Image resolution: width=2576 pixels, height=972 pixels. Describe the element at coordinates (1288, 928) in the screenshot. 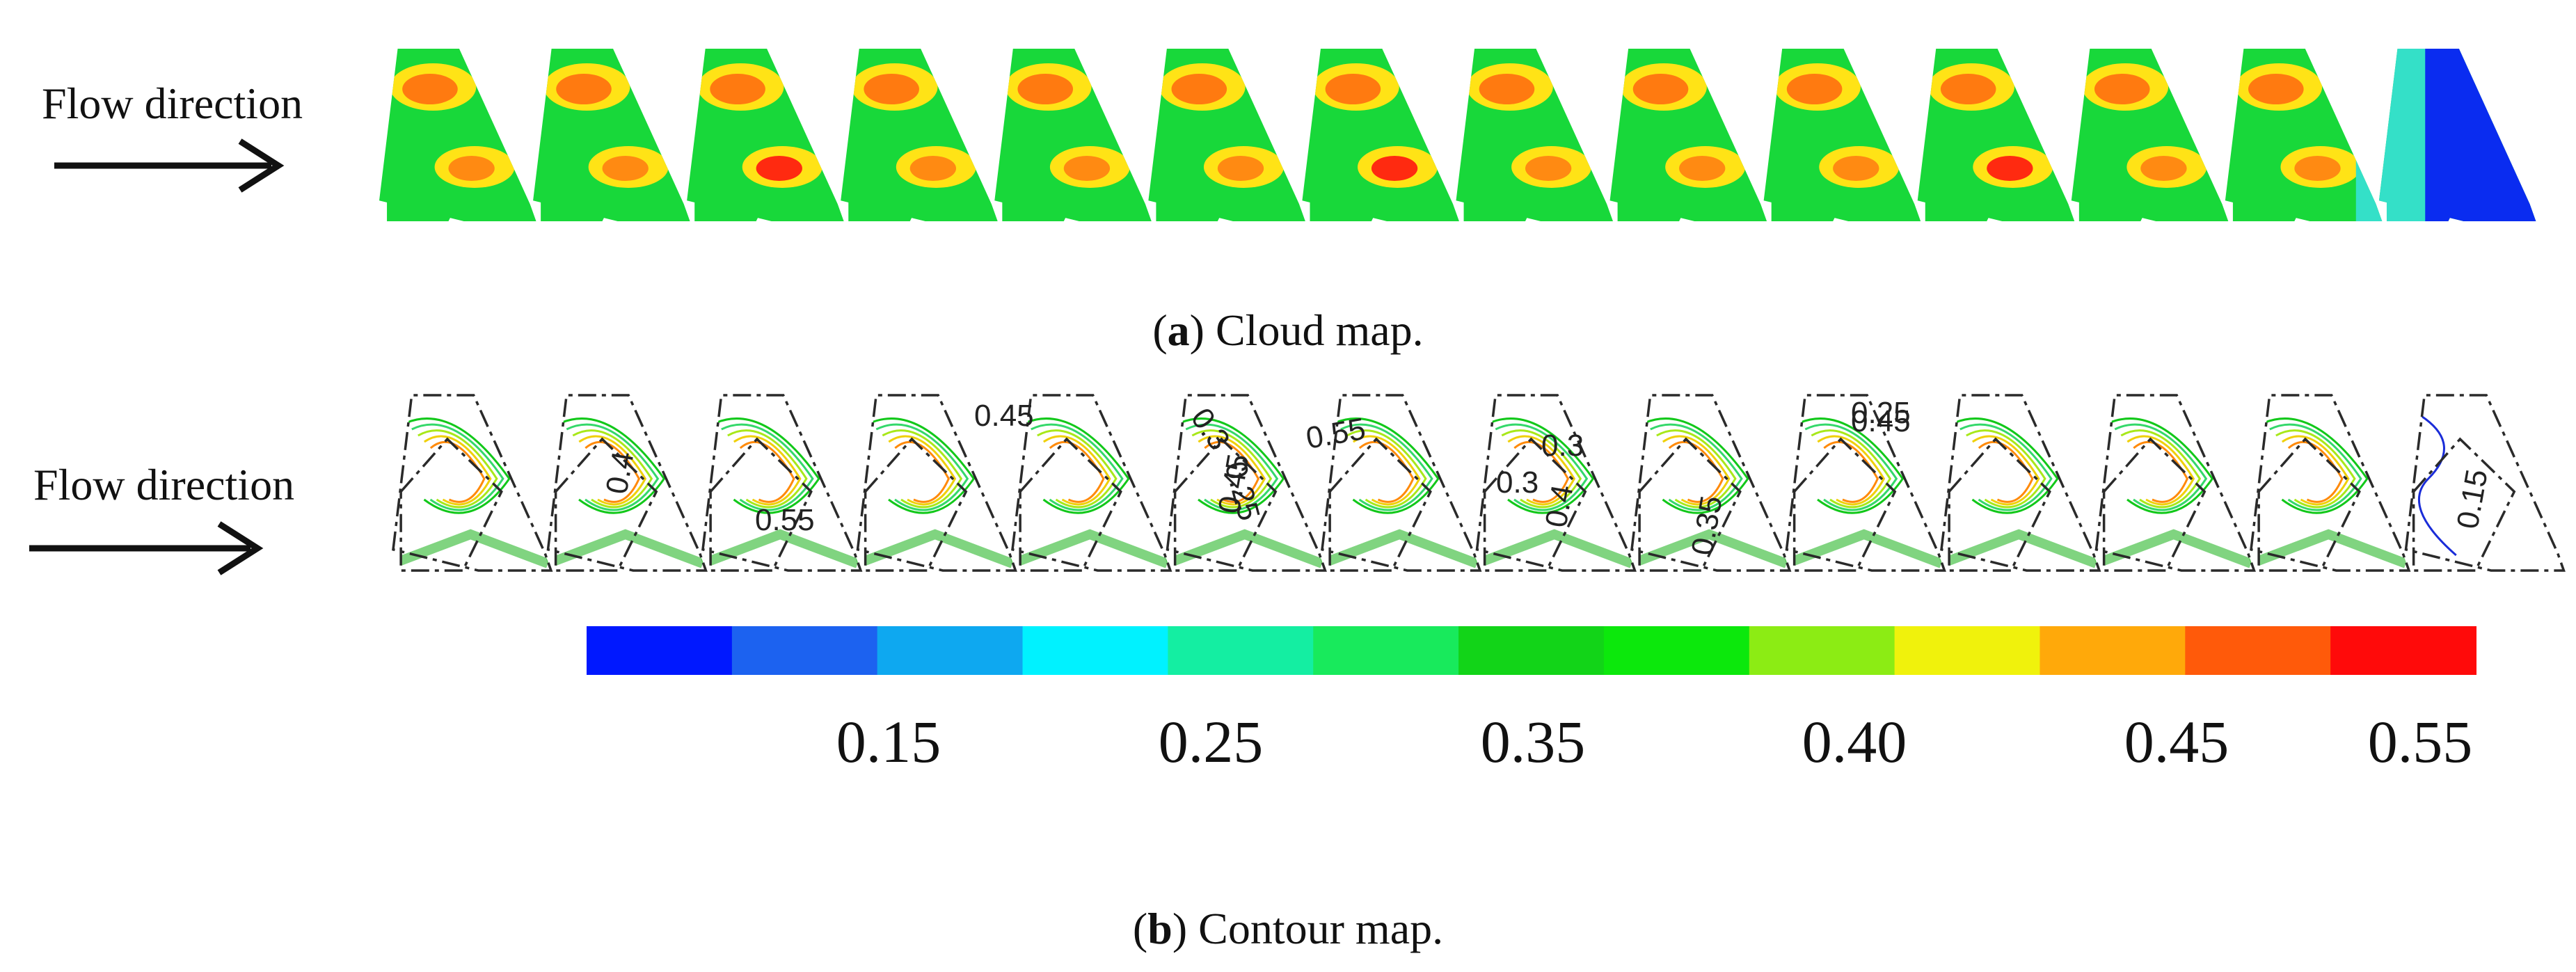

I see `caption-b: (b) Contour map.` at that location.